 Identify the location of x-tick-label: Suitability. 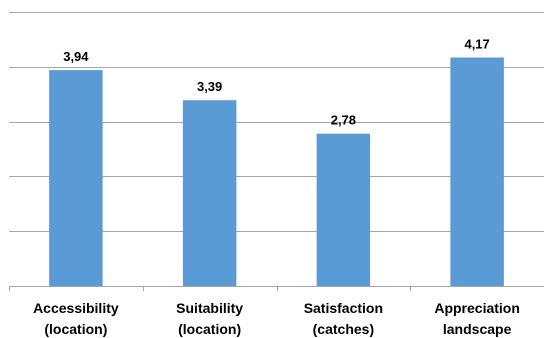
(209, 308).